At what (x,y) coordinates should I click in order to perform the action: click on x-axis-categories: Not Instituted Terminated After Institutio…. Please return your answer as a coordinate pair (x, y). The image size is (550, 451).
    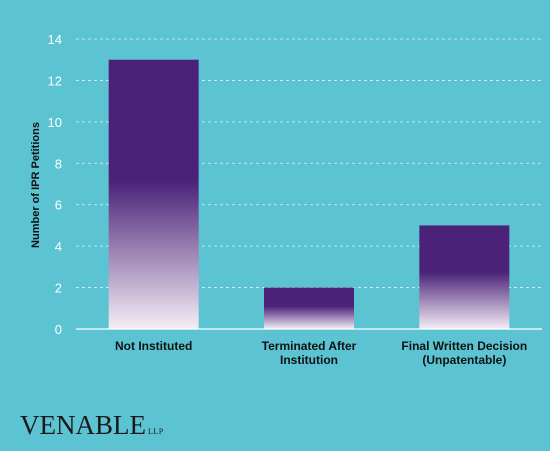
    Looking at the image, I should click on (321, 353).